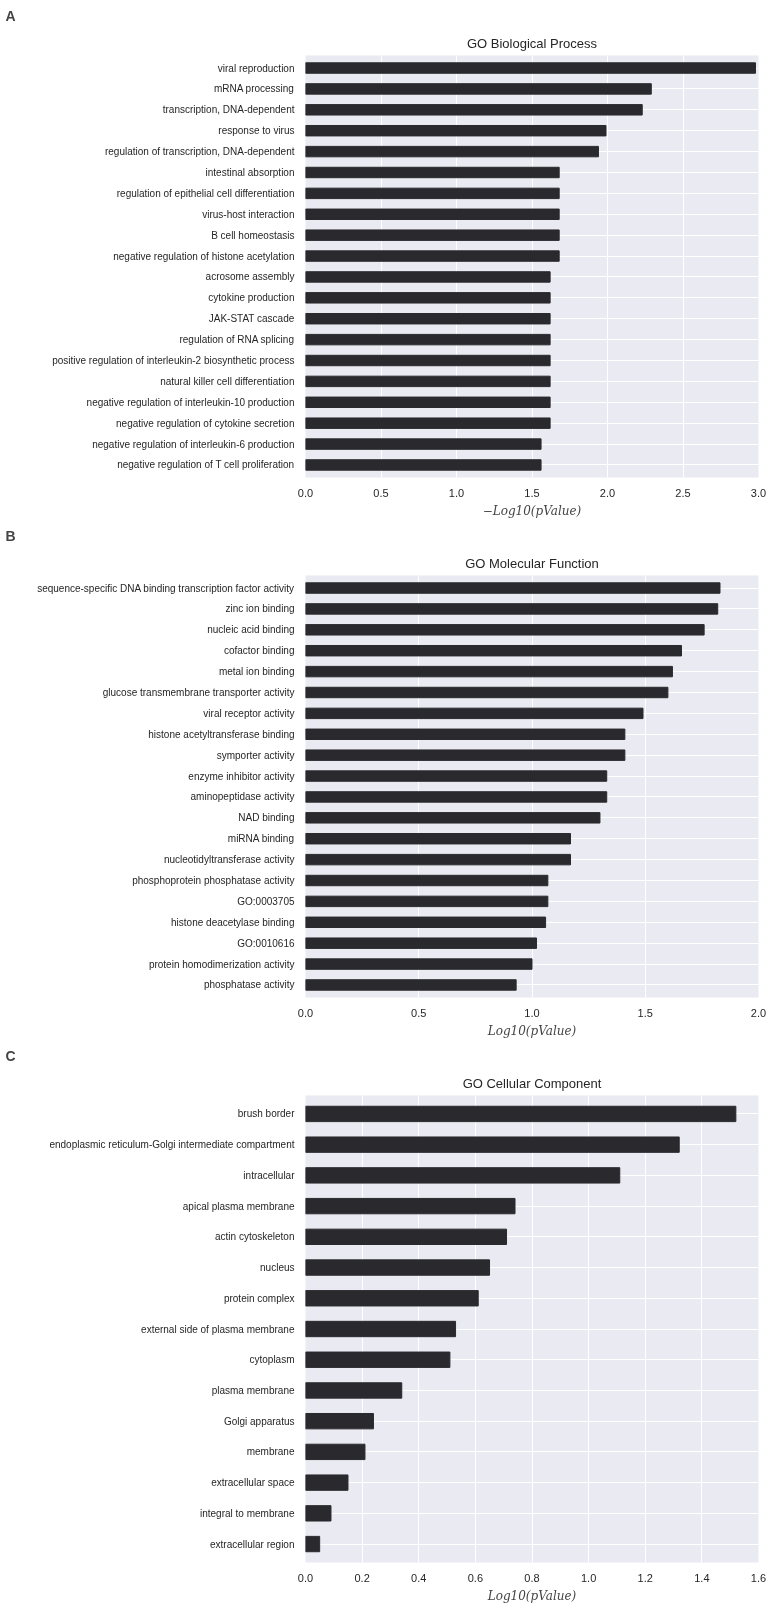  What do you see at coordinates (10, 535) in the screenshot?
I see `text: B` at bounding box center [10, 535].